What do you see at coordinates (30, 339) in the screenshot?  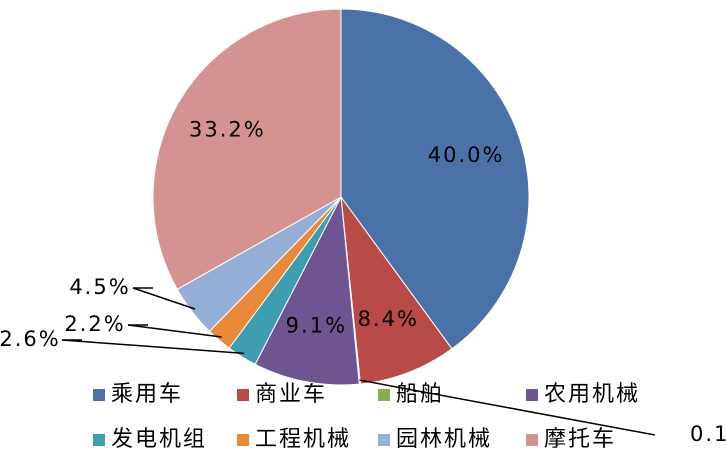 I see `data-label: 2.6%` at bounding box center [30, 339].